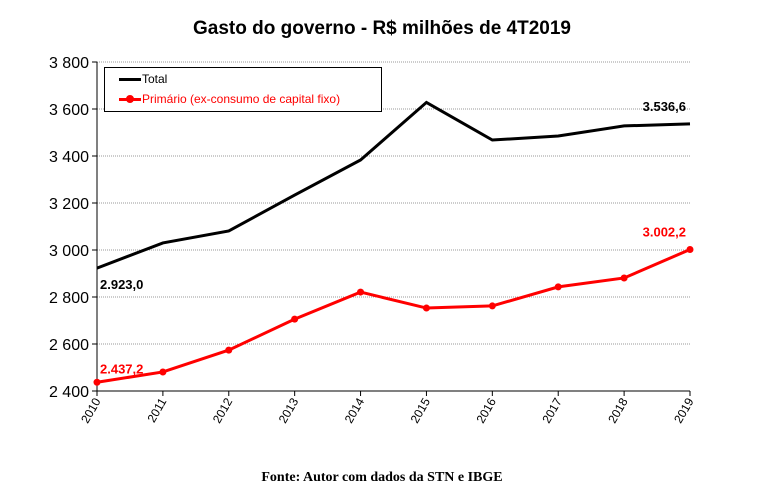  Describe the element at coordinates (664, 231) in the screenshot. I see `data-label: 3.002,2` at that location.